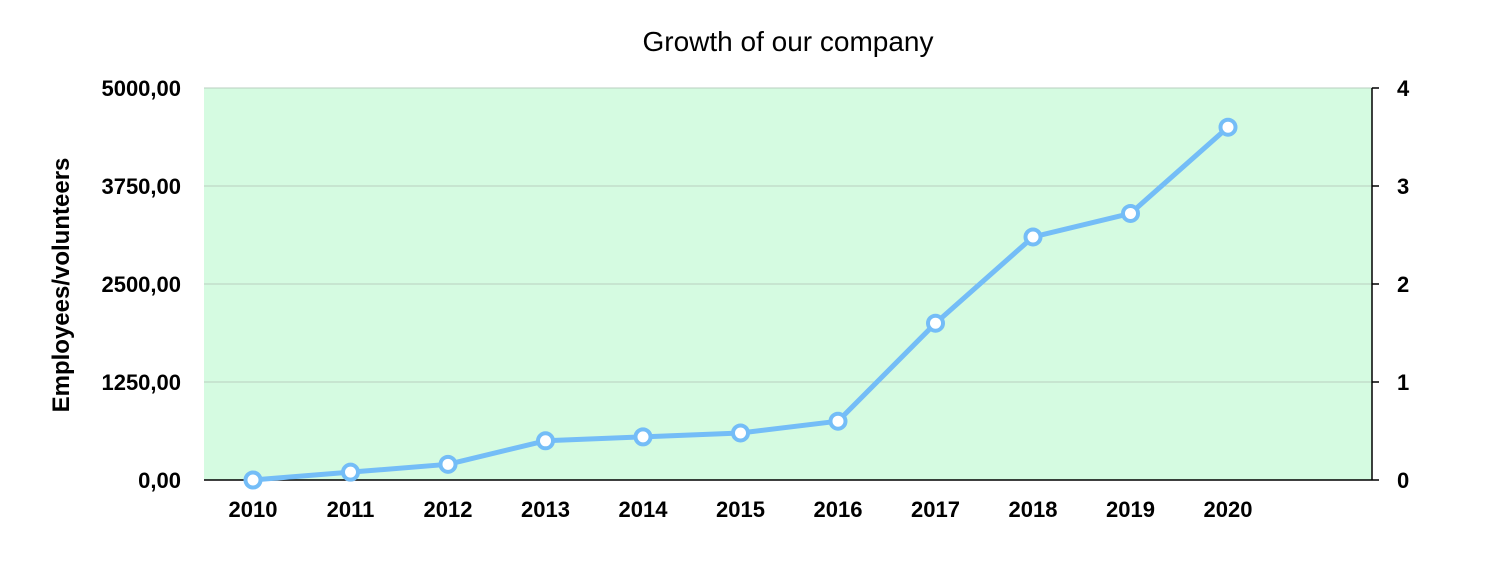  Describe the element at coordinates (838, 509) in the screenshot. I see `x-tick-label: 2016` at that location.